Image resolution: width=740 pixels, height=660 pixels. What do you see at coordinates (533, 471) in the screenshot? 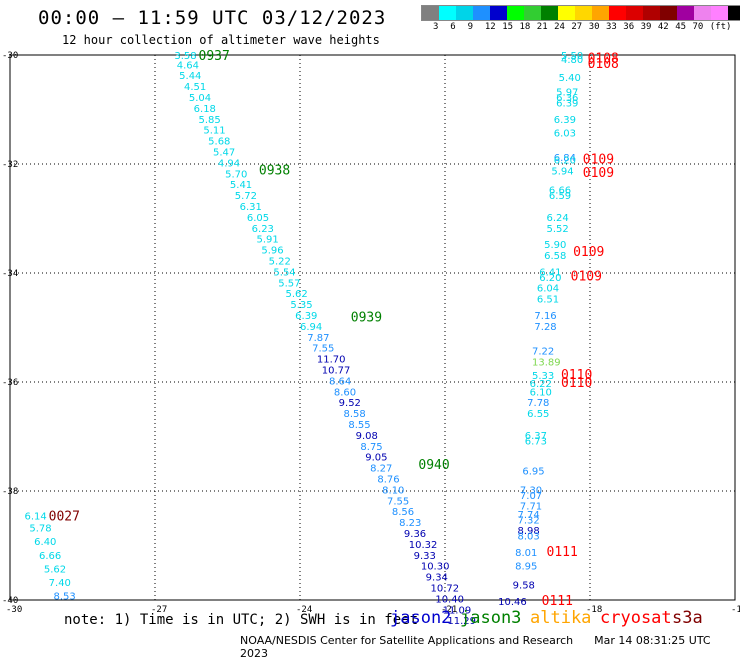
I see `wave-height-value: 6.95` at bounding box center [533, 471].